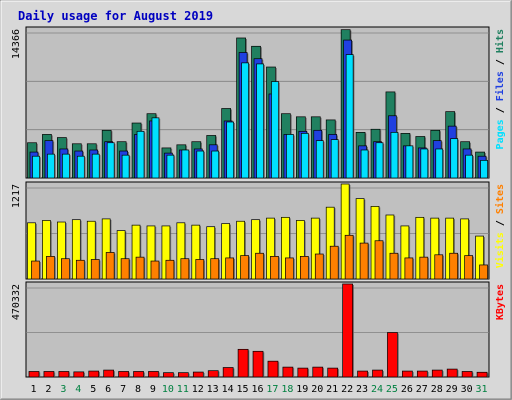 Image resolution: width=512 pixels, height=400 pixels. What do you see at coordinates (317, 389) in the screenshot?
I see `x-tick-label: 20` at bounding box center [317, 389].